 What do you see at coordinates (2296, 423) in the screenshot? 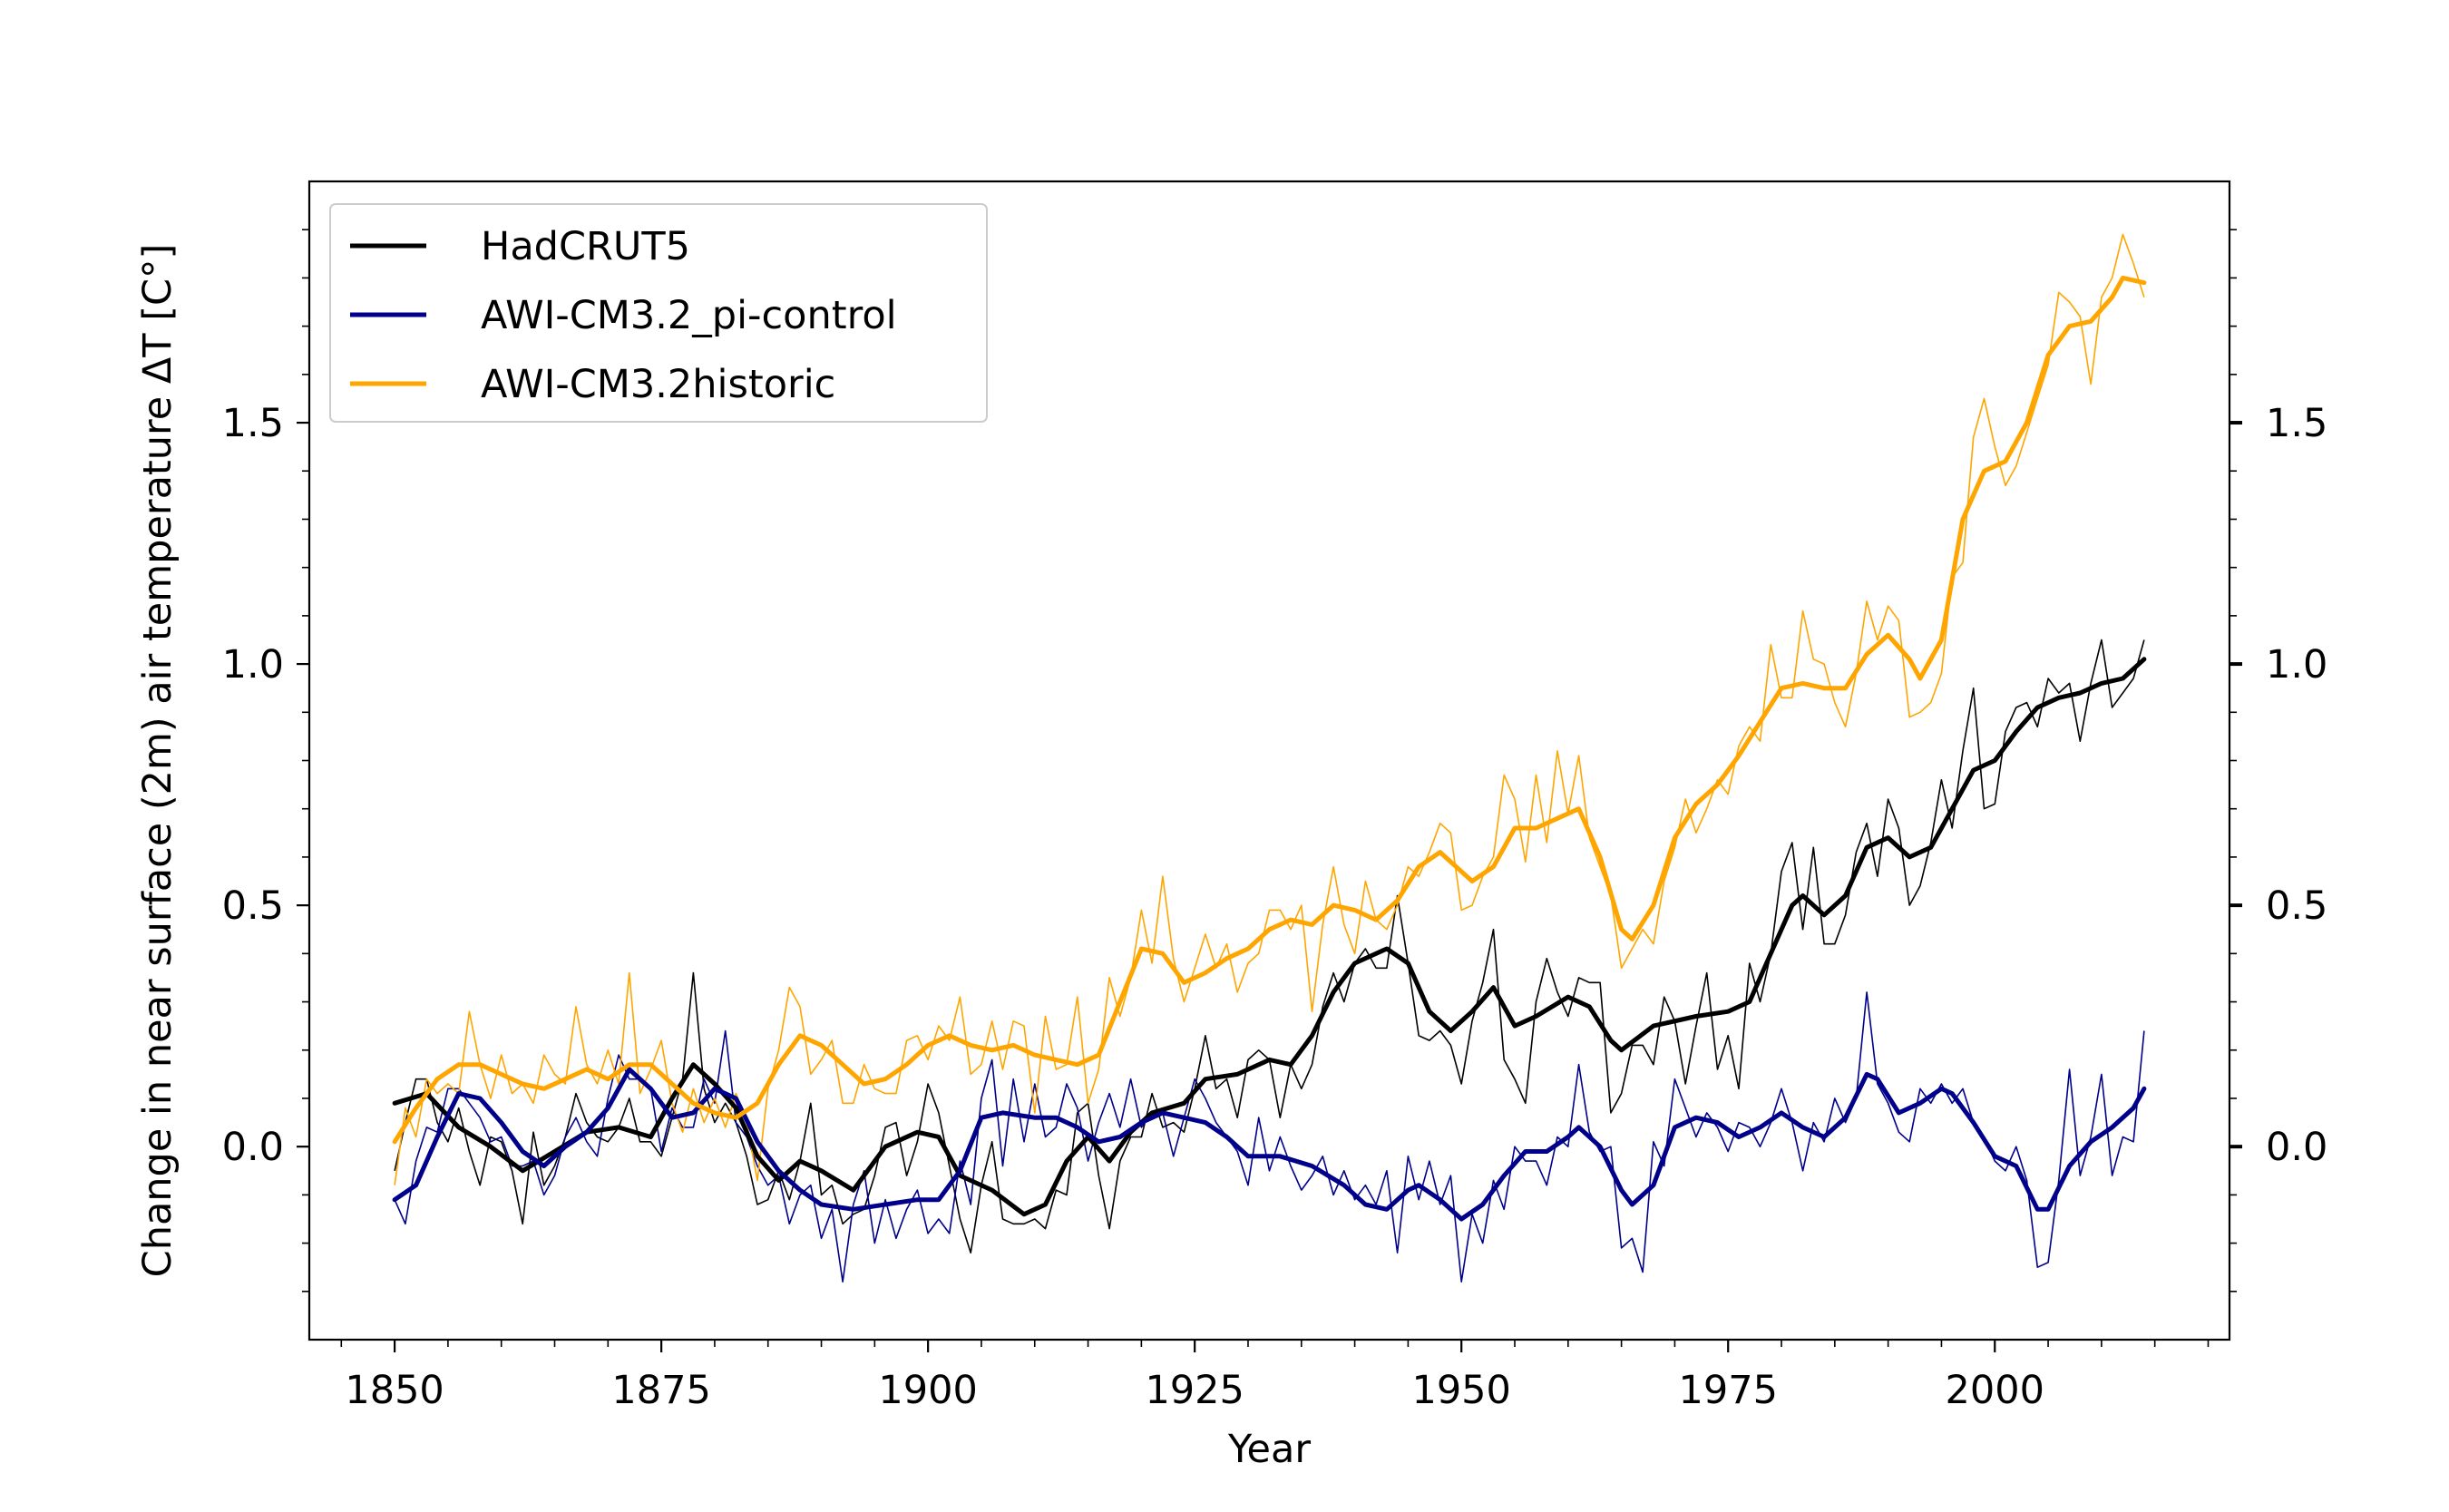
I see `y-tick-label-right: 1.5` at bounding box center [2296, 423].